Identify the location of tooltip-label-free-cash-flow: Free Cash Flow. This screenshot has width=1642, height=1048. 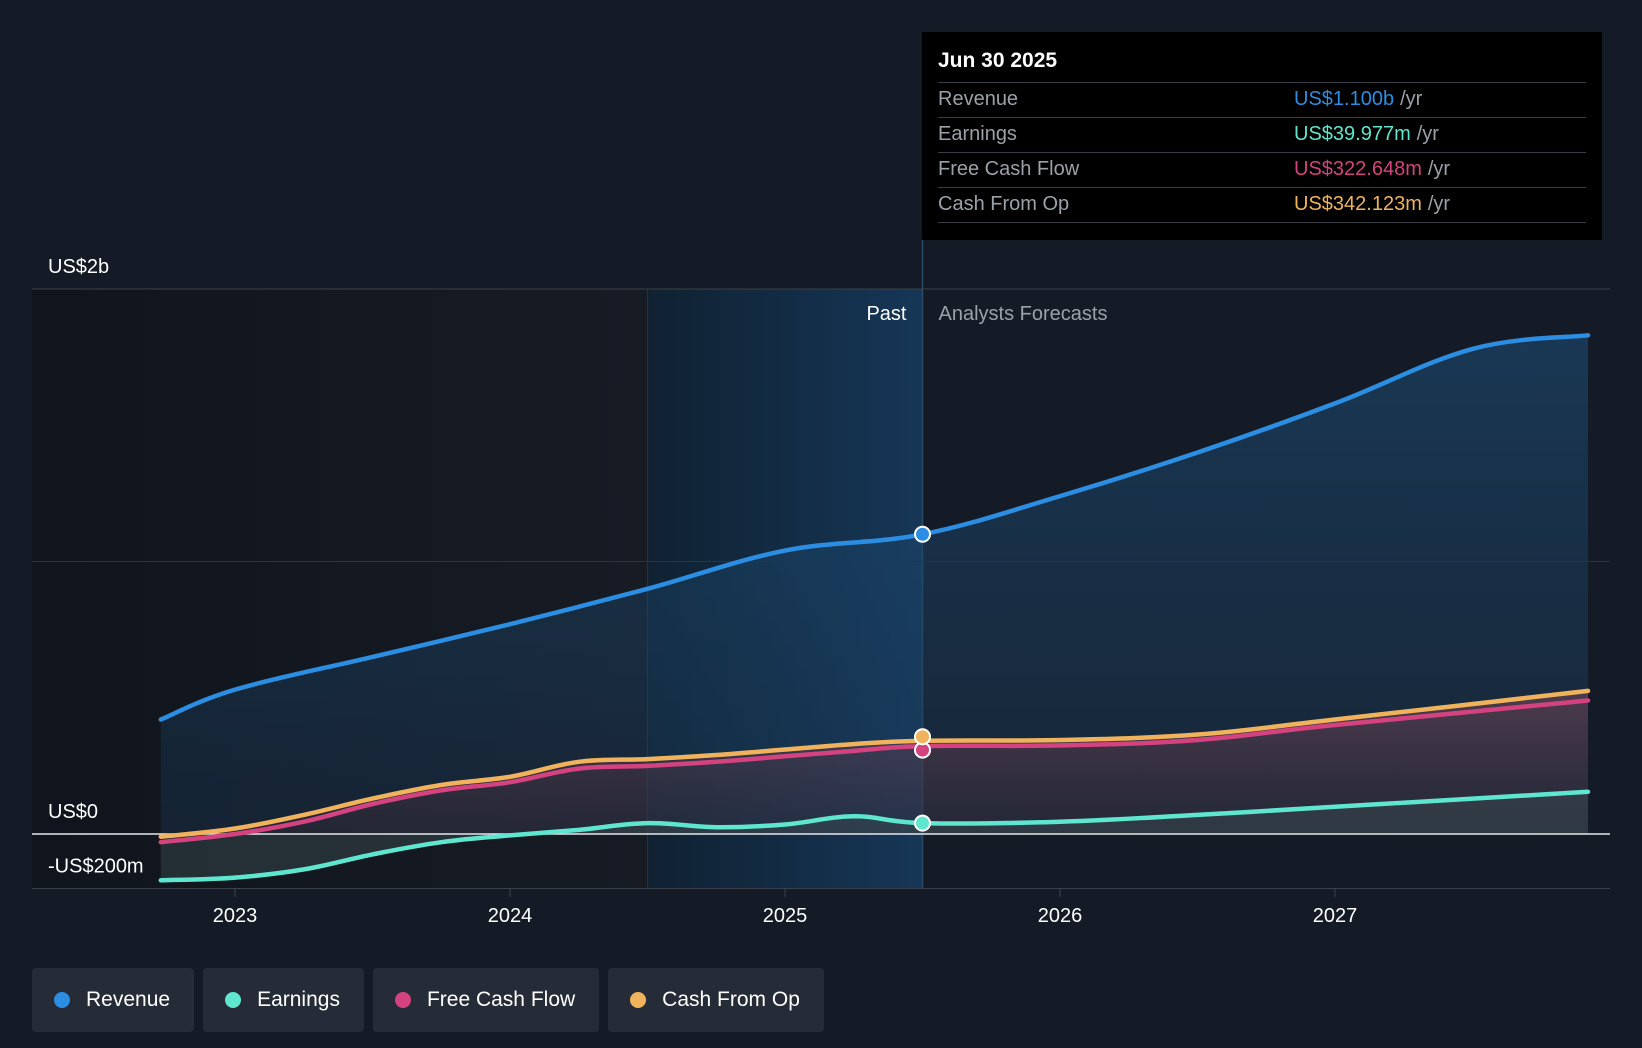
(1009, 169).